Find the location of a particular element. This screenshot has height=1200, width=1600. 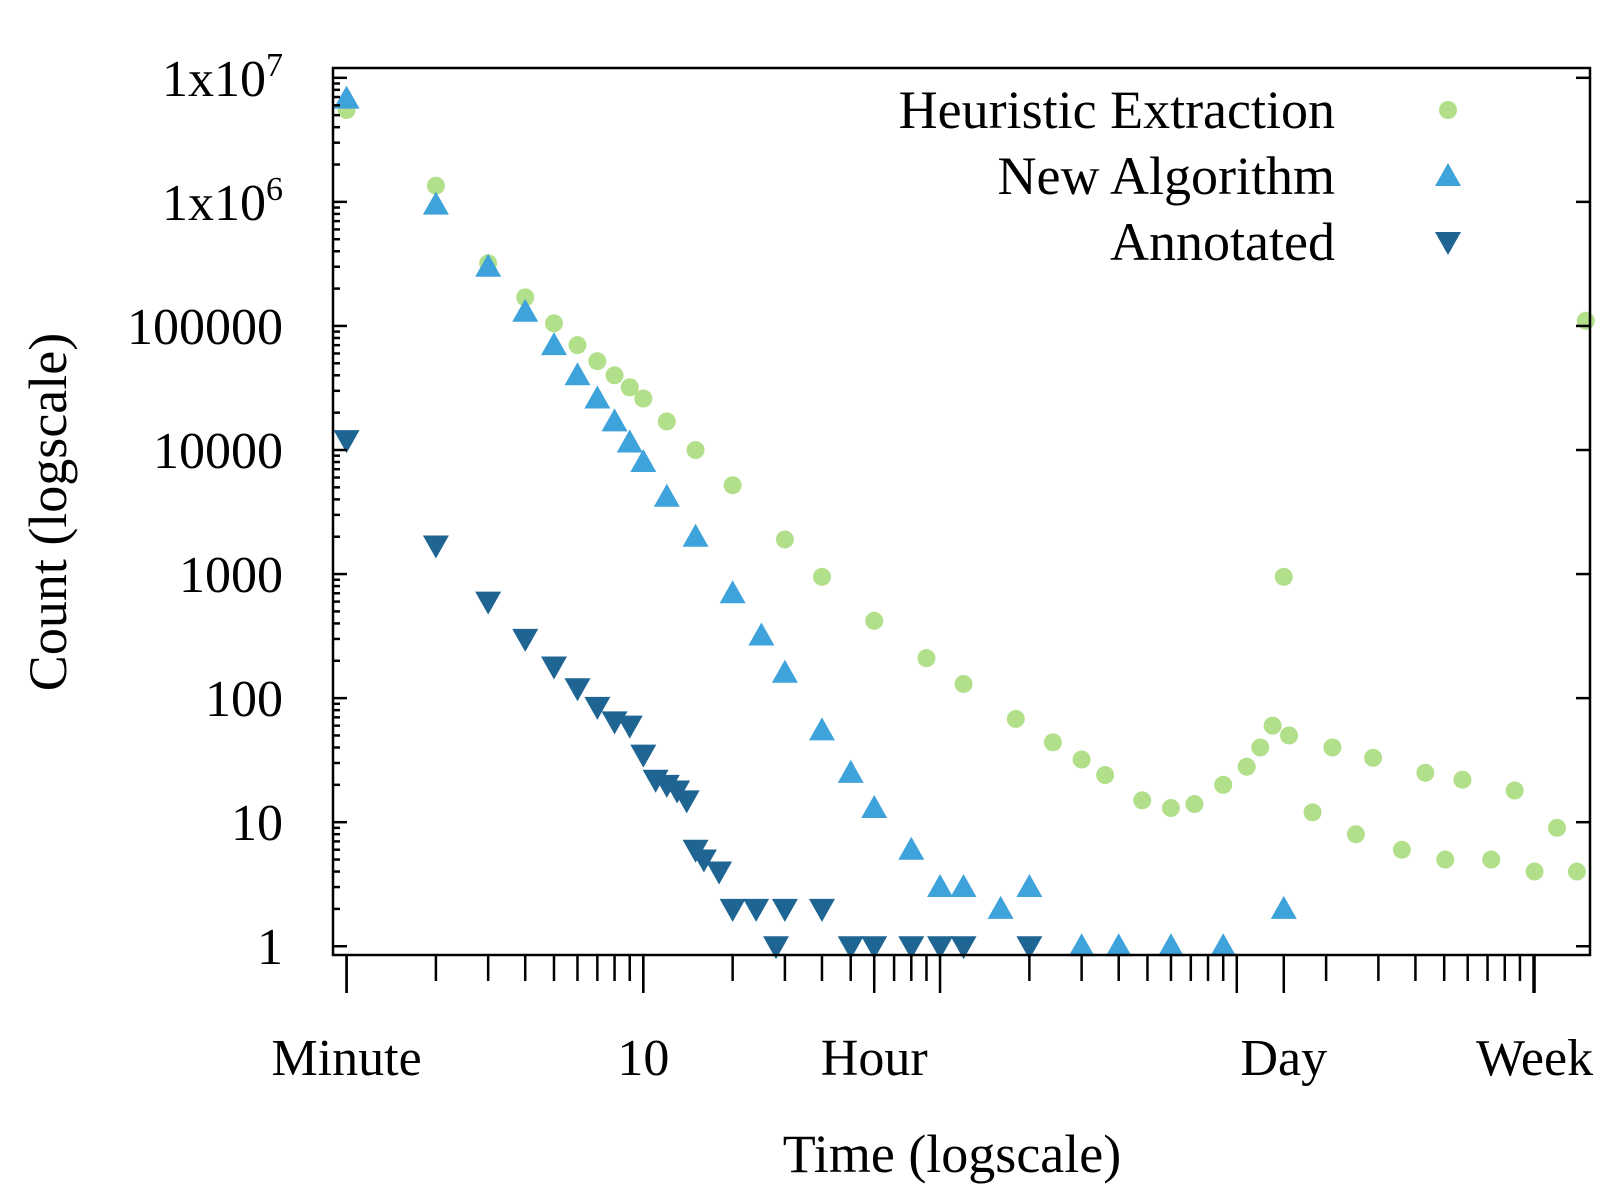

y-axis-title: Count (logscale) is located at coordinates (48, 512).